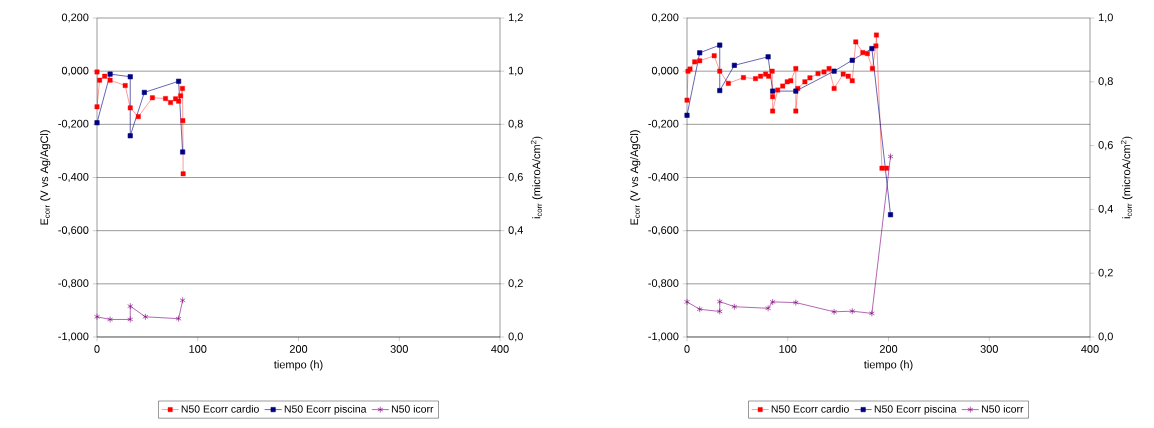 This screenshot has height=428, width=1154. What do you see at coordinates (515, 18) in the screenshot?
I see `y2-tick-label: 1,2` at bounding box center [515, 18].